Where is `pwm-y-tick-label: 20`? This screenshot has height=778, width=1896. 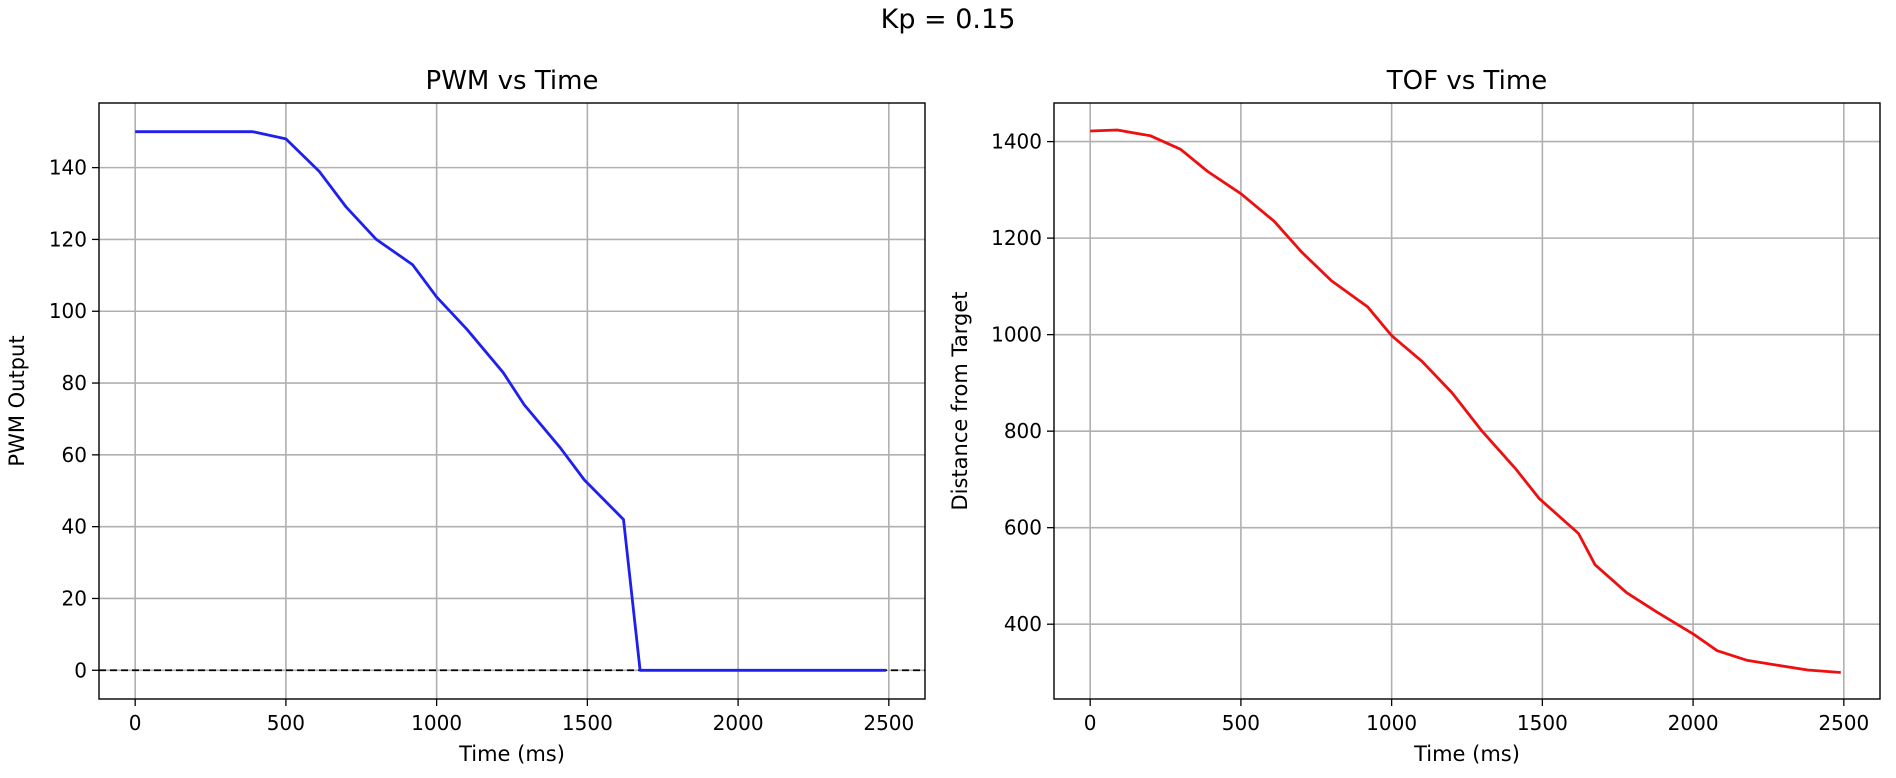
pwm-y-tick-label: 20 is located at coordinates (74, 598).